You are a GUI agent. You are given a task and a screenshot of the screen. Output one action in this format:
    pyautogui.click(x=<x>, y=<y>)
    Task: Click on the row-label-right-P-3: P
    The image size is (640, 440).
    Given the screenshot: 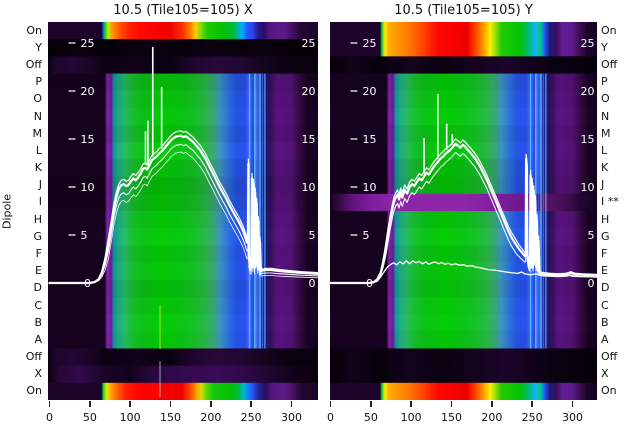 What is the action you would take?
    pyautogui.click(x=604, y=82)
    